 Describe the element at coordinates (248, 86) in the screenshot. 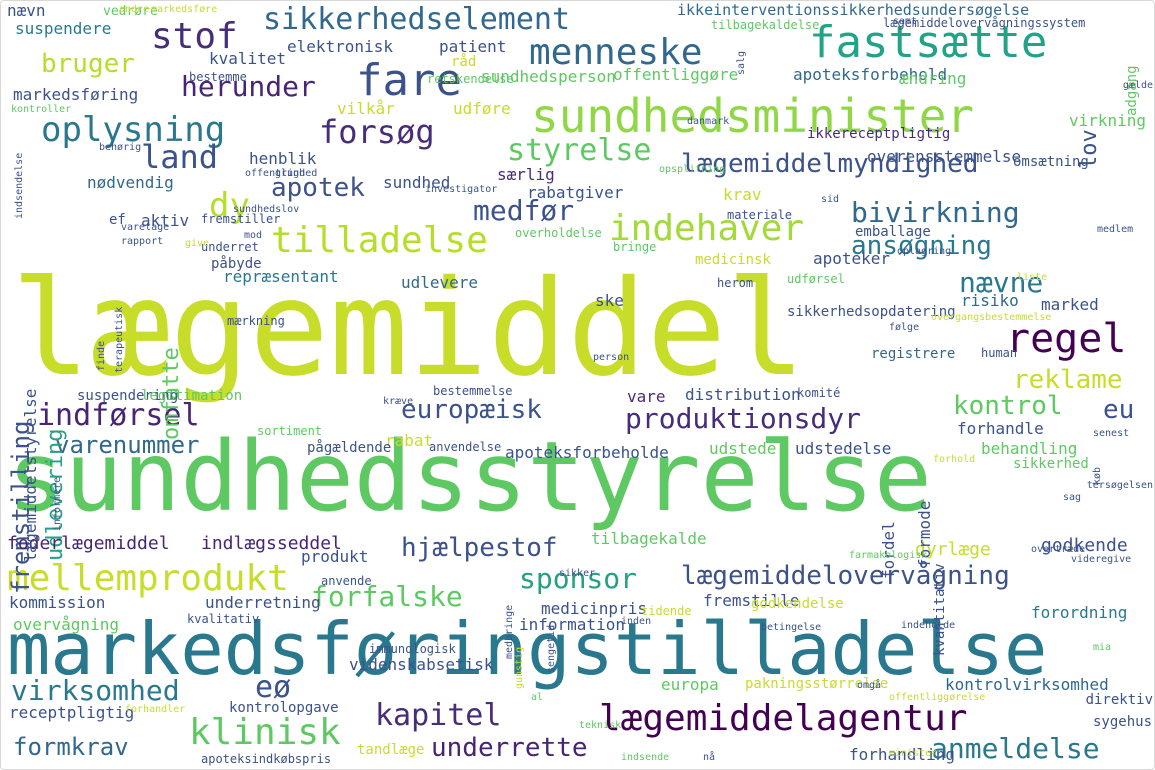

I see `cloud-word: herunder` at that location.